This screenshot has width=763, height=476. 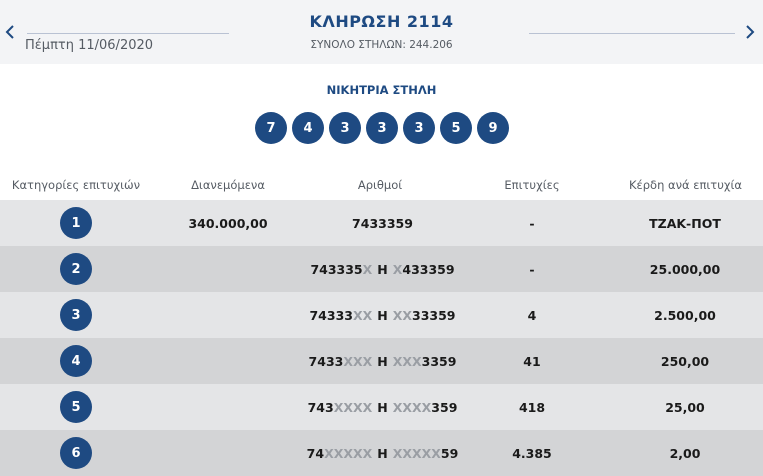 What do you see at coordinates (685, 361) in the screenshot?
I see `prize-amount: 250,00` at bounding box center [685, 361].